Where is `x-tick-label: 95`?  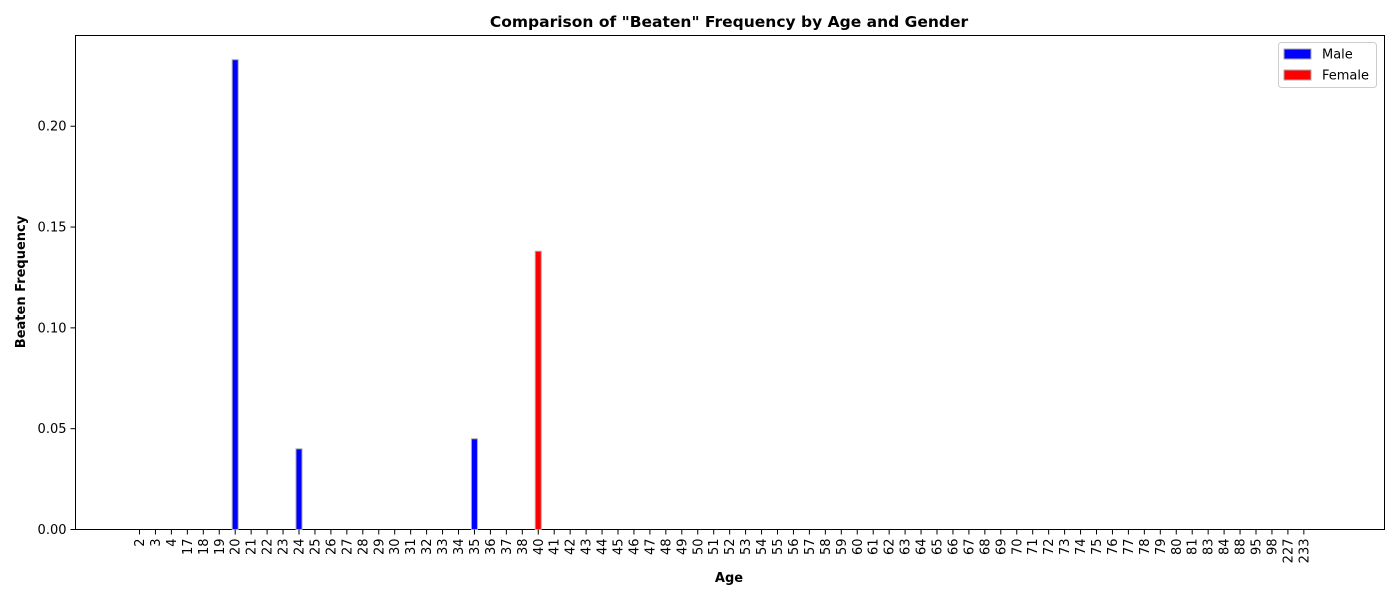
x-tick-label: 95 is located at coordinates (1257, 547).